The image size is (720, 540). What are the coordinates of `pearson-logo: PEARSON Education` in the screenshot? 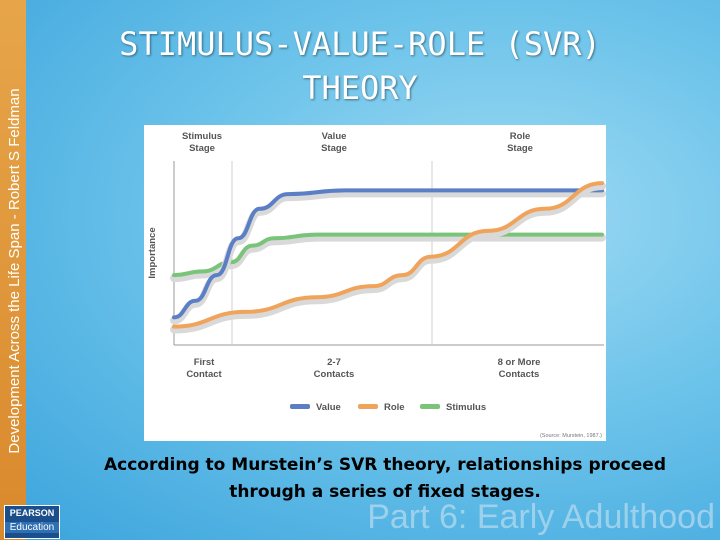 It's located at (32, 522).